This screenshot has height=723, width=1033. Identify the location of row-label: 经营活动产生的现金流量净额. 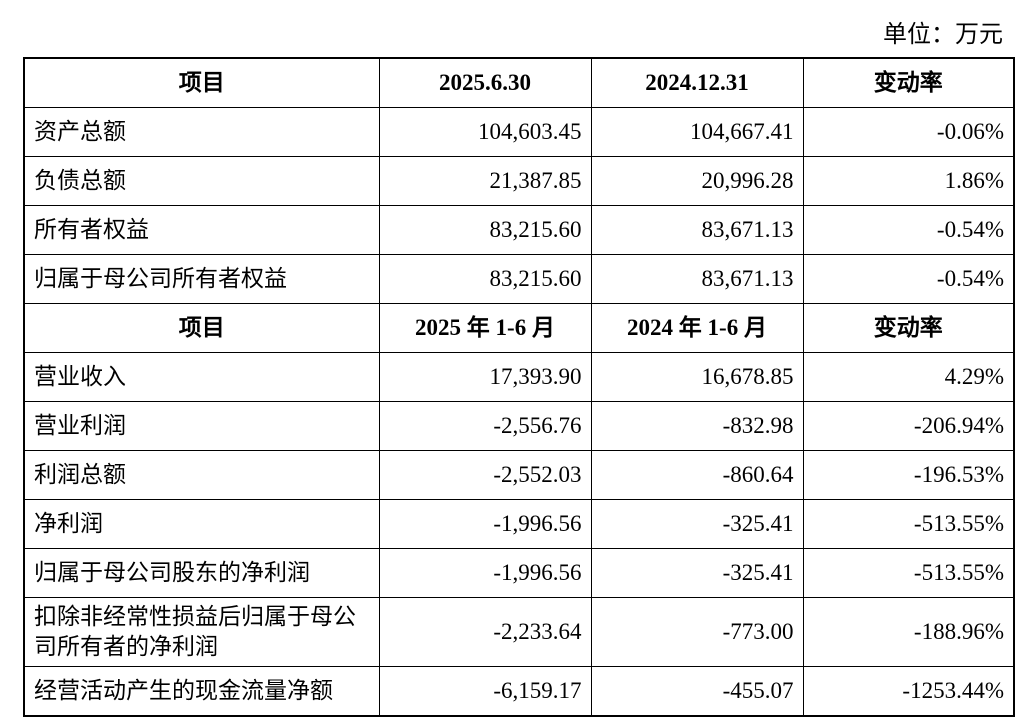
(201, 691).